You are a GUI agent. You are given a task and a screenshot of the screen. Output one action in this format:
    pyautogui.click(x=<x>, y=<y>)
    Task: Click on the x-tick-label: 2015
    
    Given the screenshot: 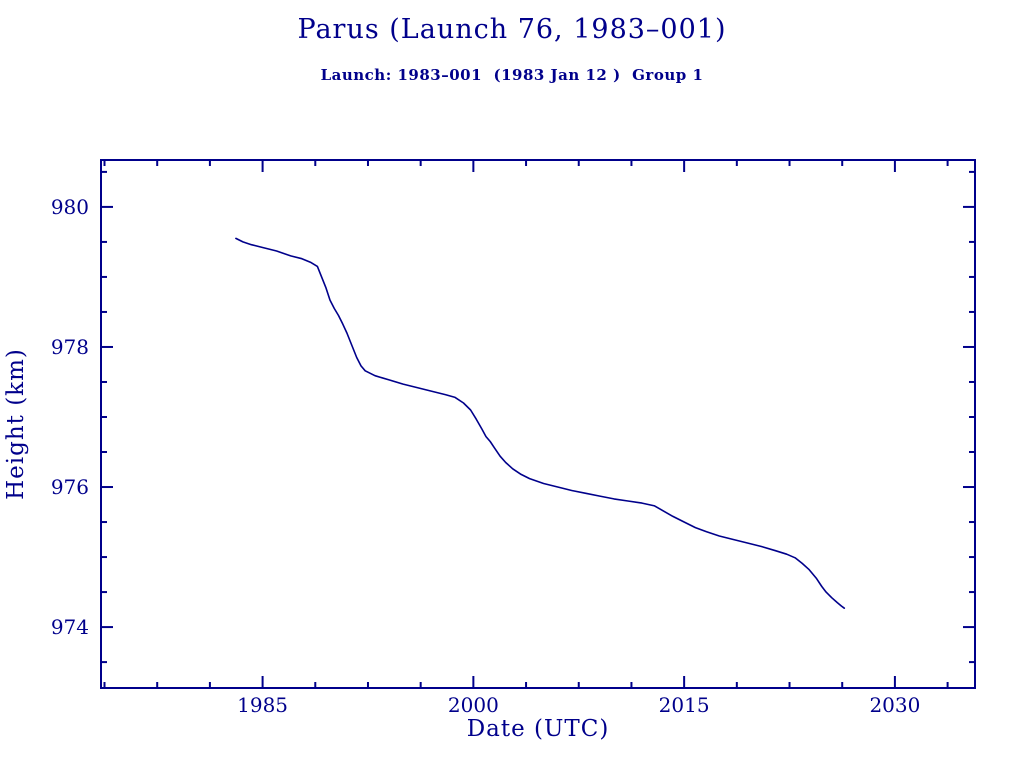 What is the action you would take?
    pyautogui.click(x=684, y=705)
    